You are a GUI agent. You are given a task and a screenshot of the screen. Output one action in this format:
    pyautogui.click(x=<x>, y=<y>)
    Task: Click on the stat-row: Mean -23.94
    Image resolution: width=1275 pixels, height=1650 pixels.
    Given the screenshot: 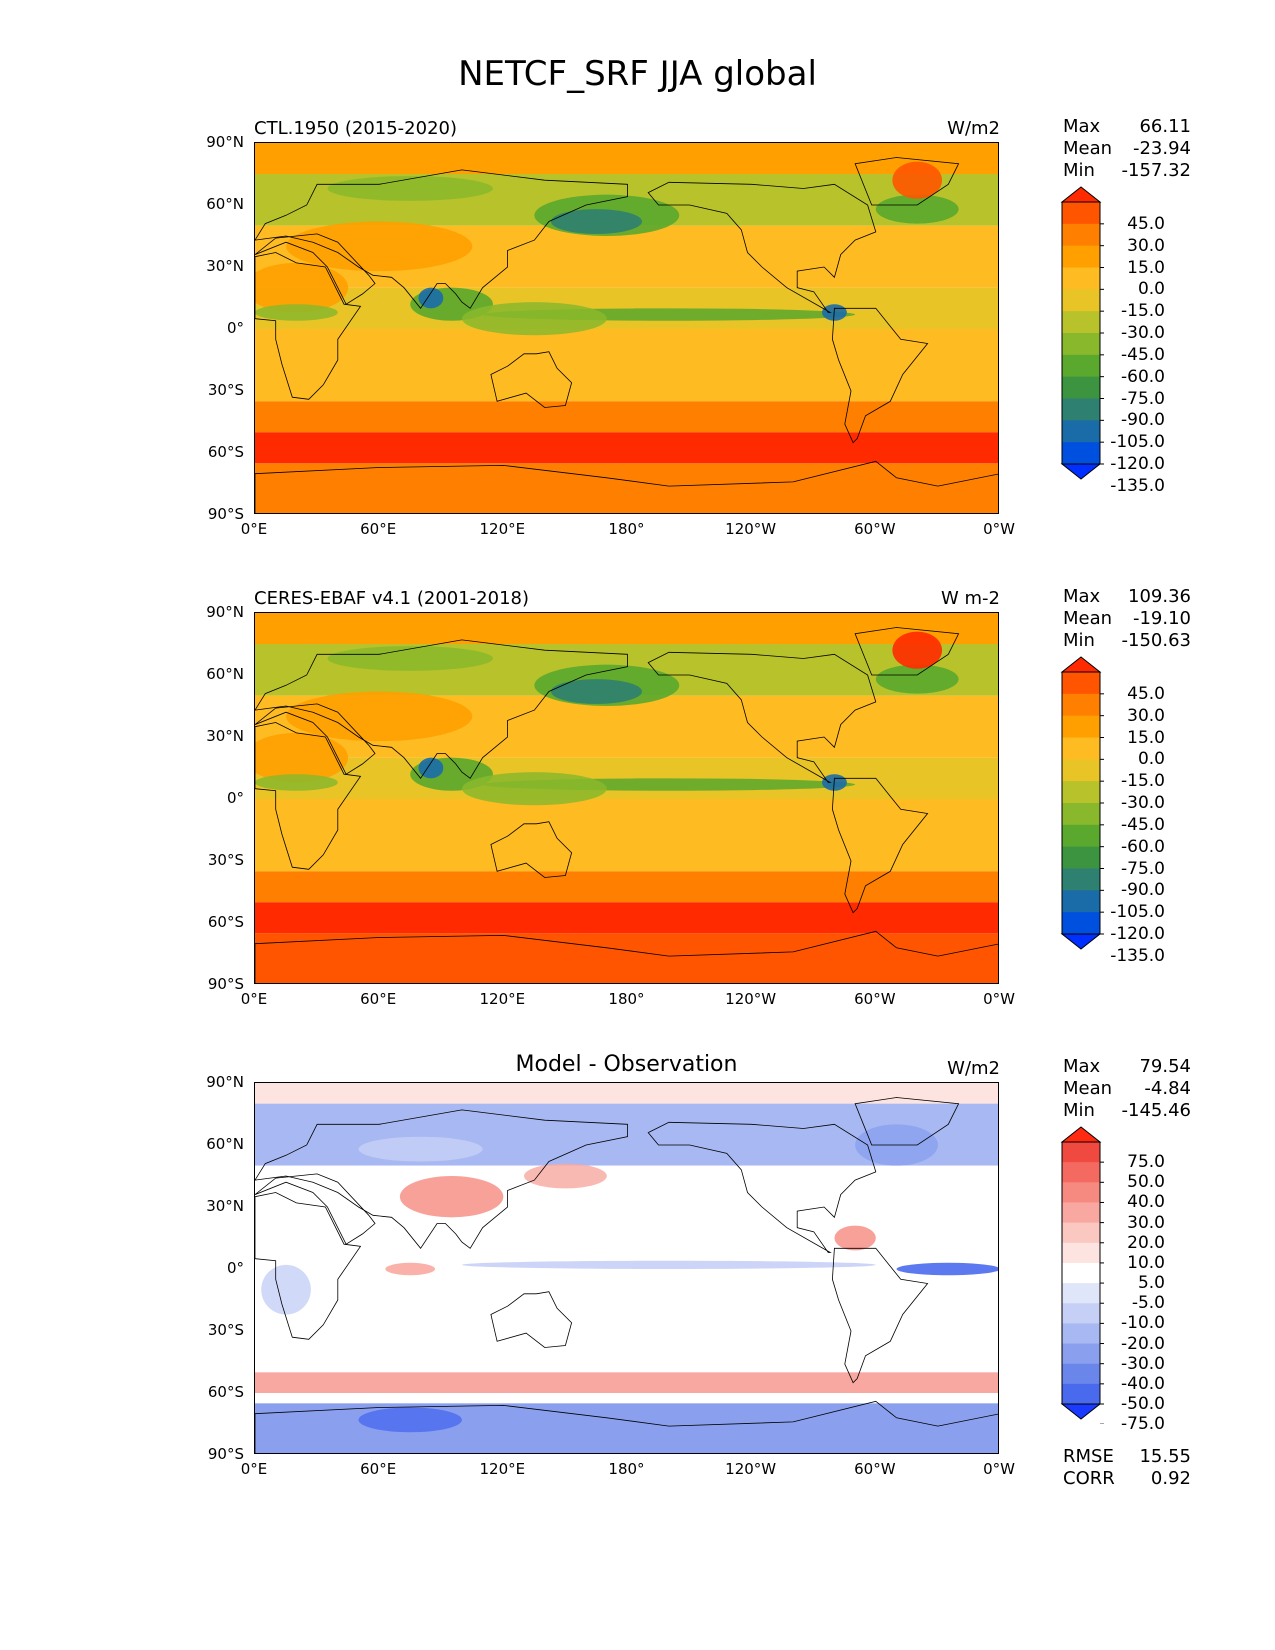 What is the action you would take?
    pyautogui.click(x=1127, y=149)
    